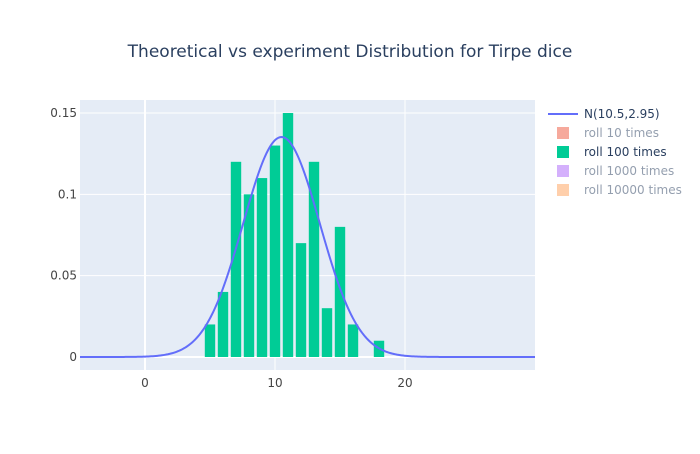 The width and height of the screenshot is (700, 454). I want to click on y-tick-label: 0.15, so click(63, 113).